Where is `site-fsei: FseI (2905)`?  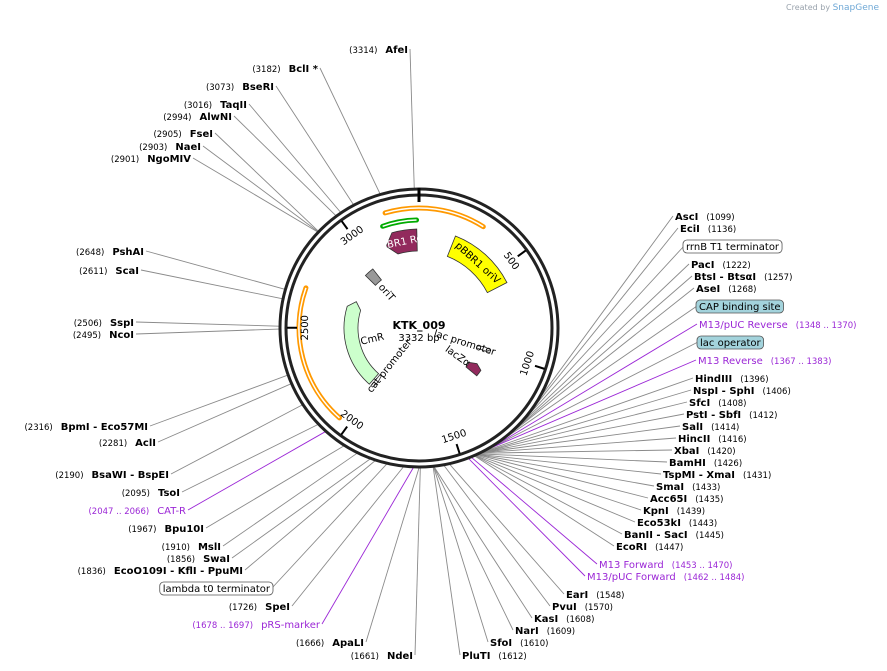 site-fsei: FseI (2905) is located at coordinates (183, 134).